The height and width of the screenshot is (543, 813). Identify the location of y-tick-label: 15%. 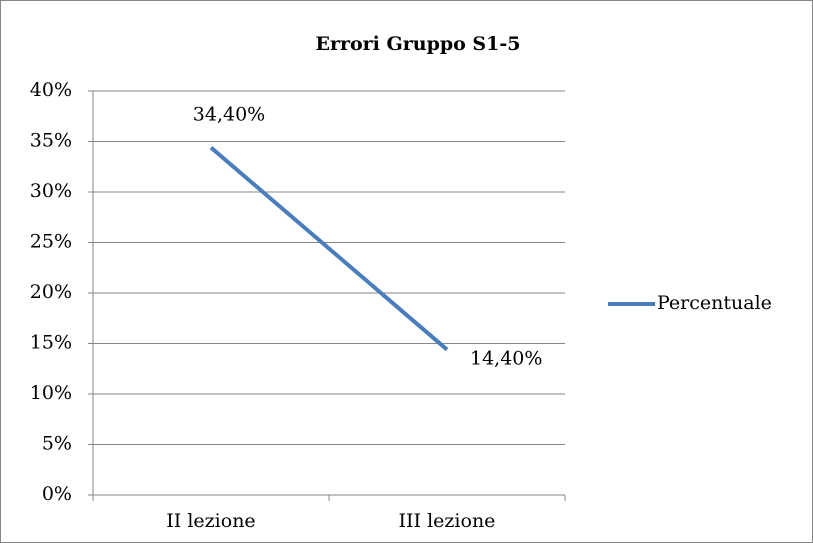
(51, 343).